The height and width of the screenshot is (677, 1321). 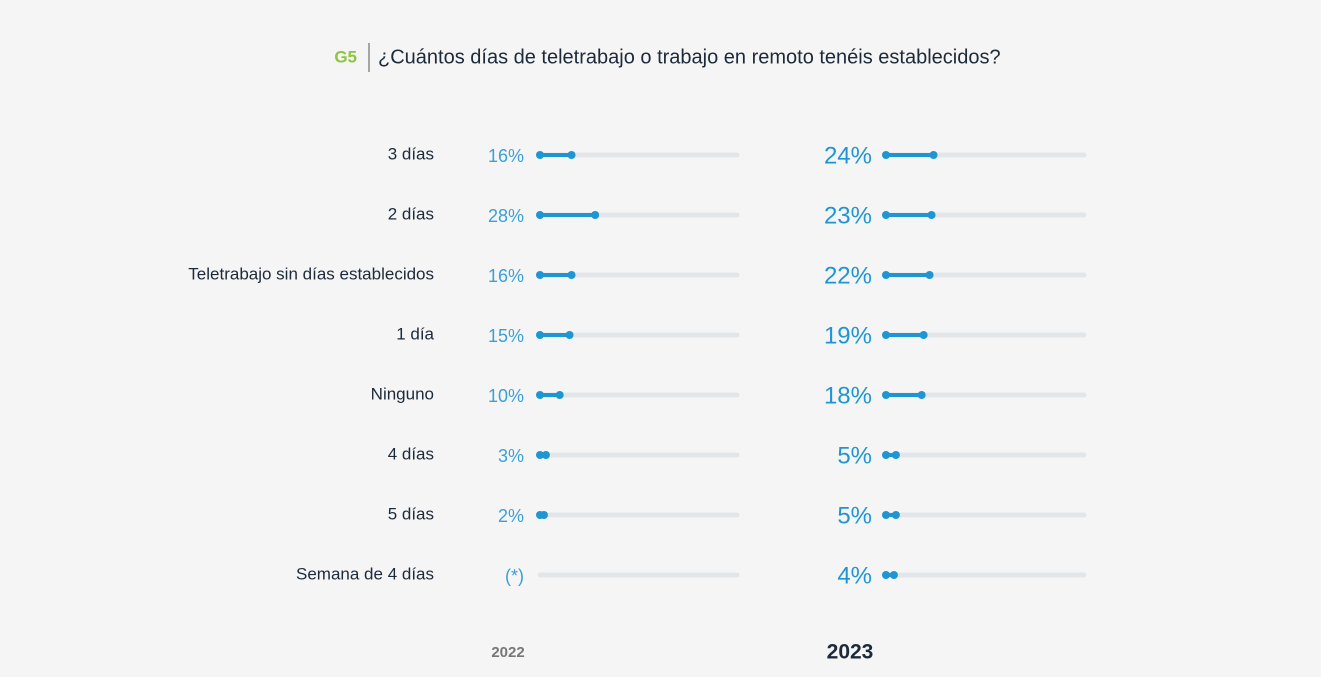 I want to click on value-label: 19%, so click(x=848, y=335).